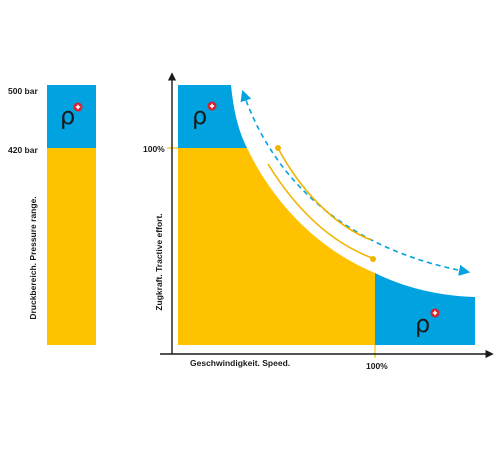 The image size is (500, 450). Describe the element at coordinates (278, 148) in the screenshot. I see `solid-arrow-start-dot` at that location.